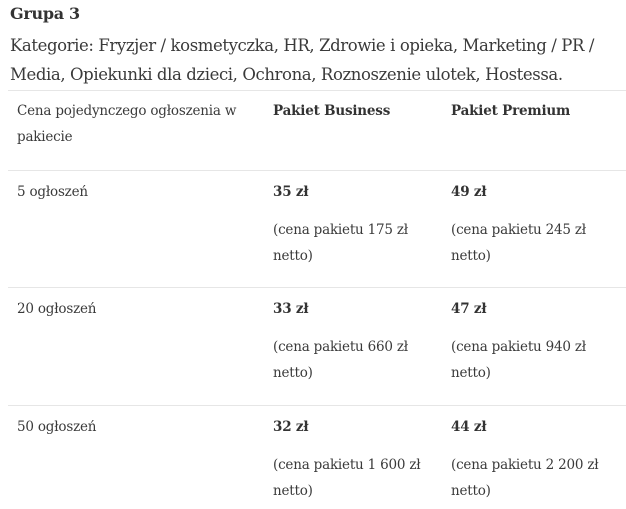  I want to click on business-package-note: (cena pakietu 660 zł netto), so click(340, 360).